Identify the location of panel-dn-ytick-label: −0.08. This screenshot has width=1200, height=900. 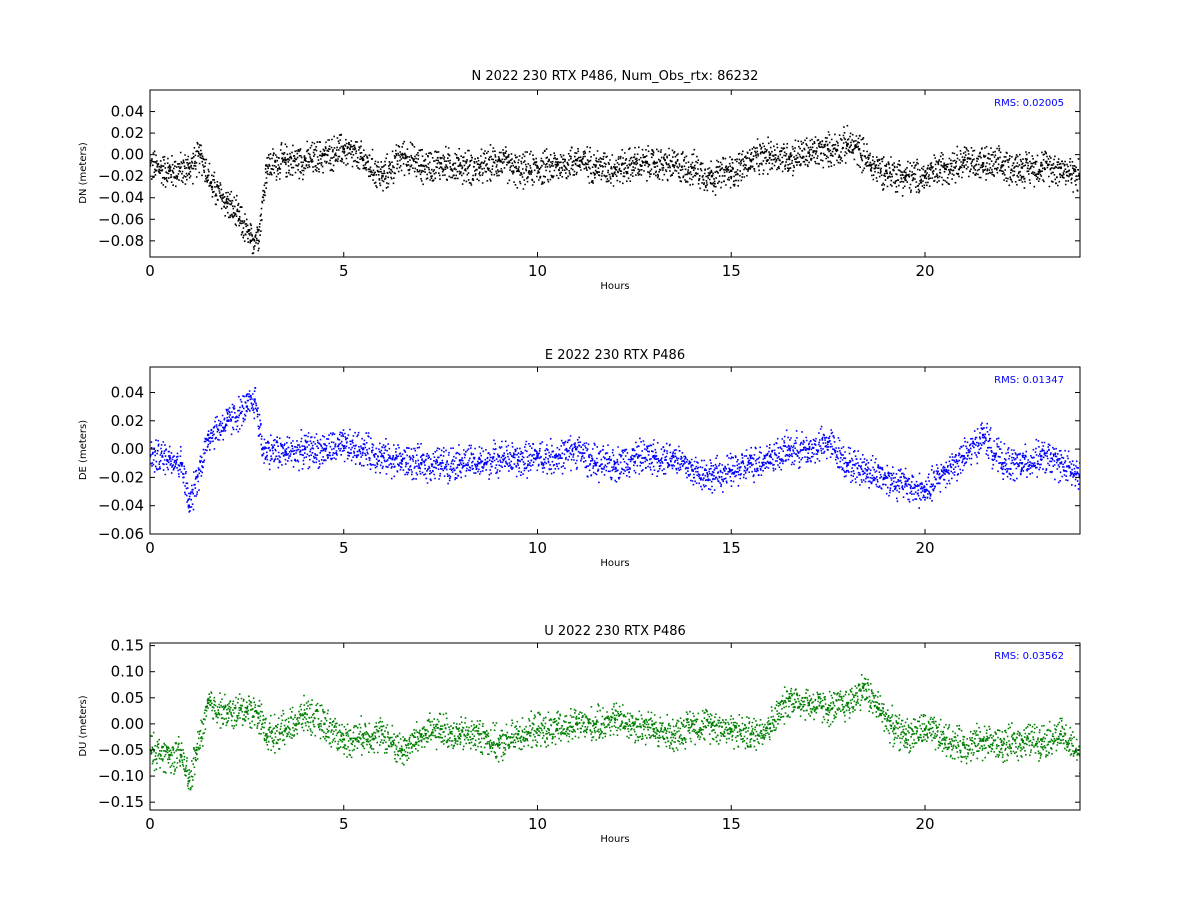
(121, 241).